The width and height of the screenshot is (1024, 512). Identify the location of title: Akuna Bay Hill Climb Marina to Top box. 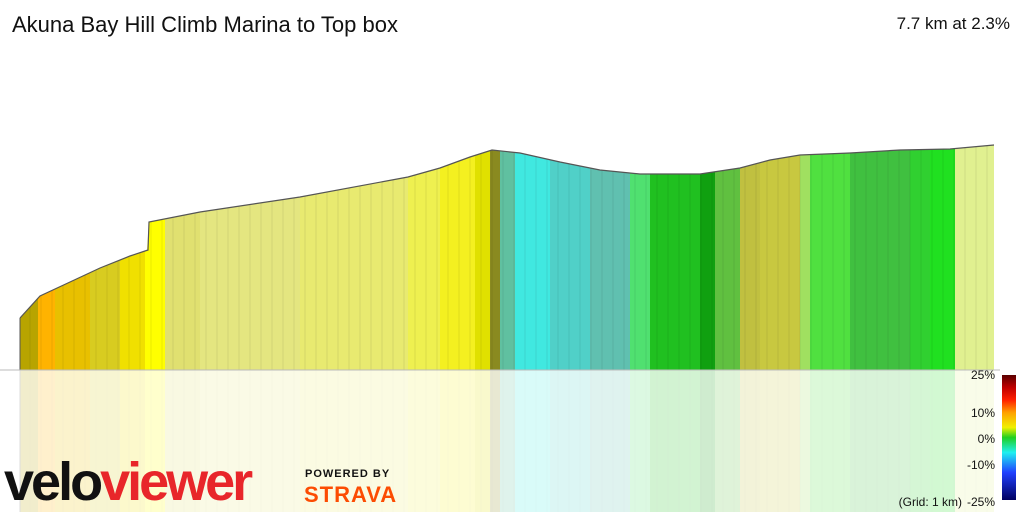
(205, 24).